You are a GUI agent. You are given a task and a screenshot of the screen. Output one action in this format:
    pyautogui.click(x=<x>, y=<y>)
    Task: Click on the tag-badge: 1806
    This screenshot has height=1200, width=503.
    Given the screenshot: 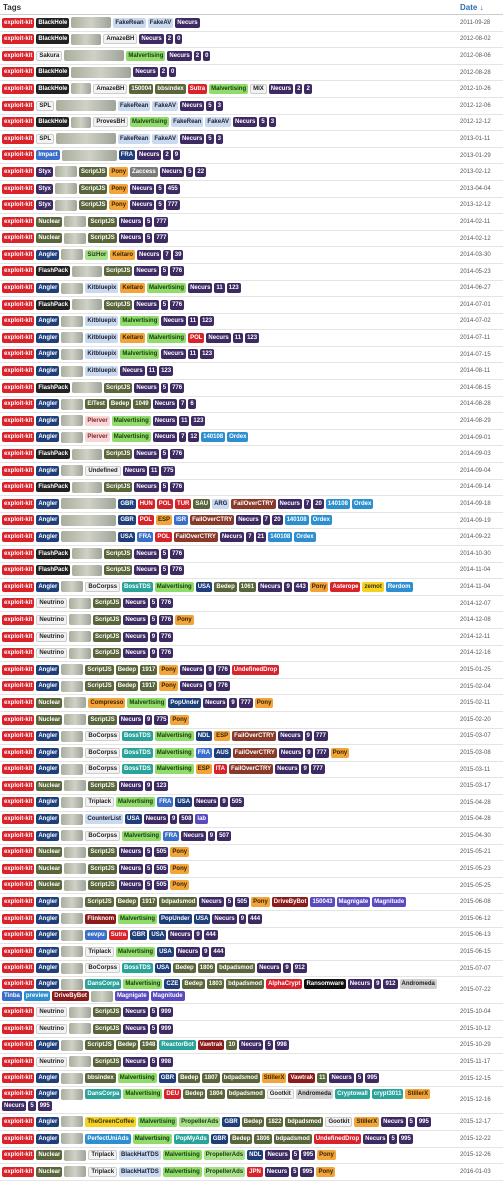 What is the action you would take?
    pyautogui.click(x=263, y=1138)
    